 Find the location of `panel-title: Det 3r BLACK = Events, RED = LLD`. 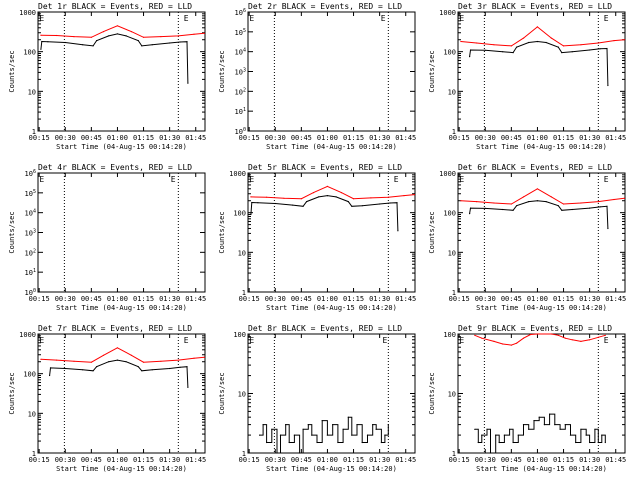

panel-title: Det 3r BLACK = Events, RED = LLD is located at coordinates (535, 6).